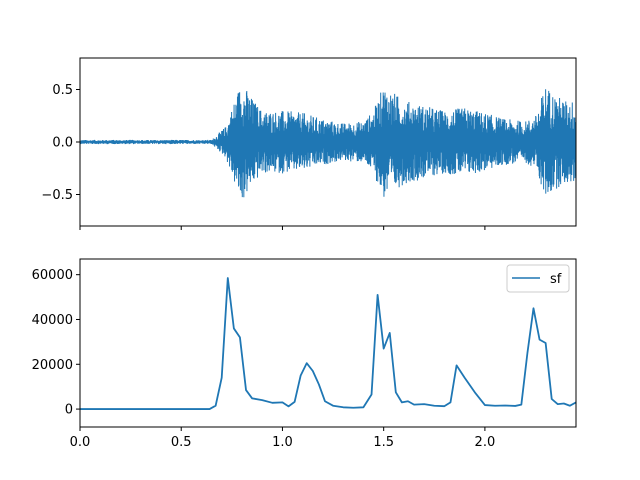 The image size is (640, 480). Describe the element at coordinates (181, 442) in the screenshot. I see `sf-x-tick-label: 0.5` at that location.